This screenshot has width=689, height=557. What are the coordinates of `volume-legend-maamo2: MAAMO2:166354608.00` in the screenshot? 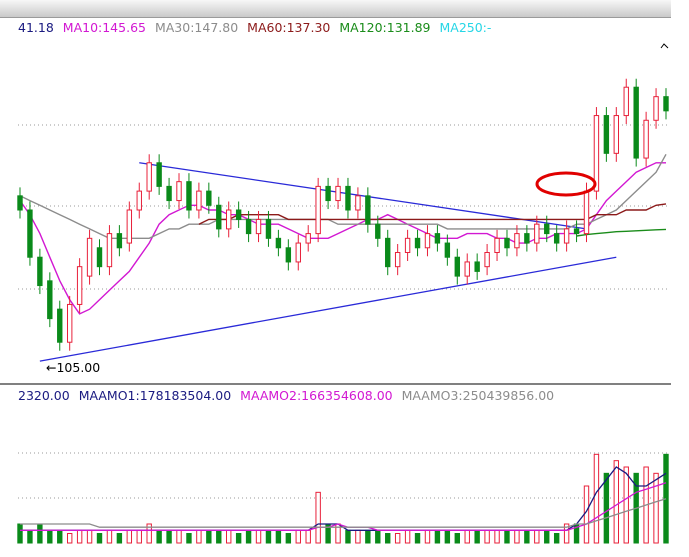 It's located at (316, 395).